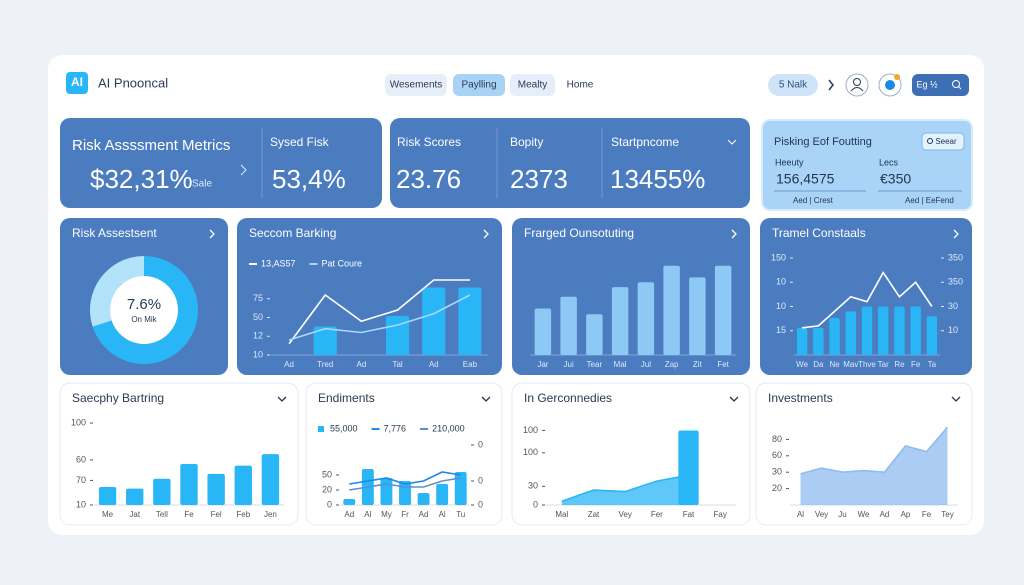 Image resolution: width=1024 pixels, height=585 pixels. I want to click on x-tick-label: Jui, so click(569, 364).